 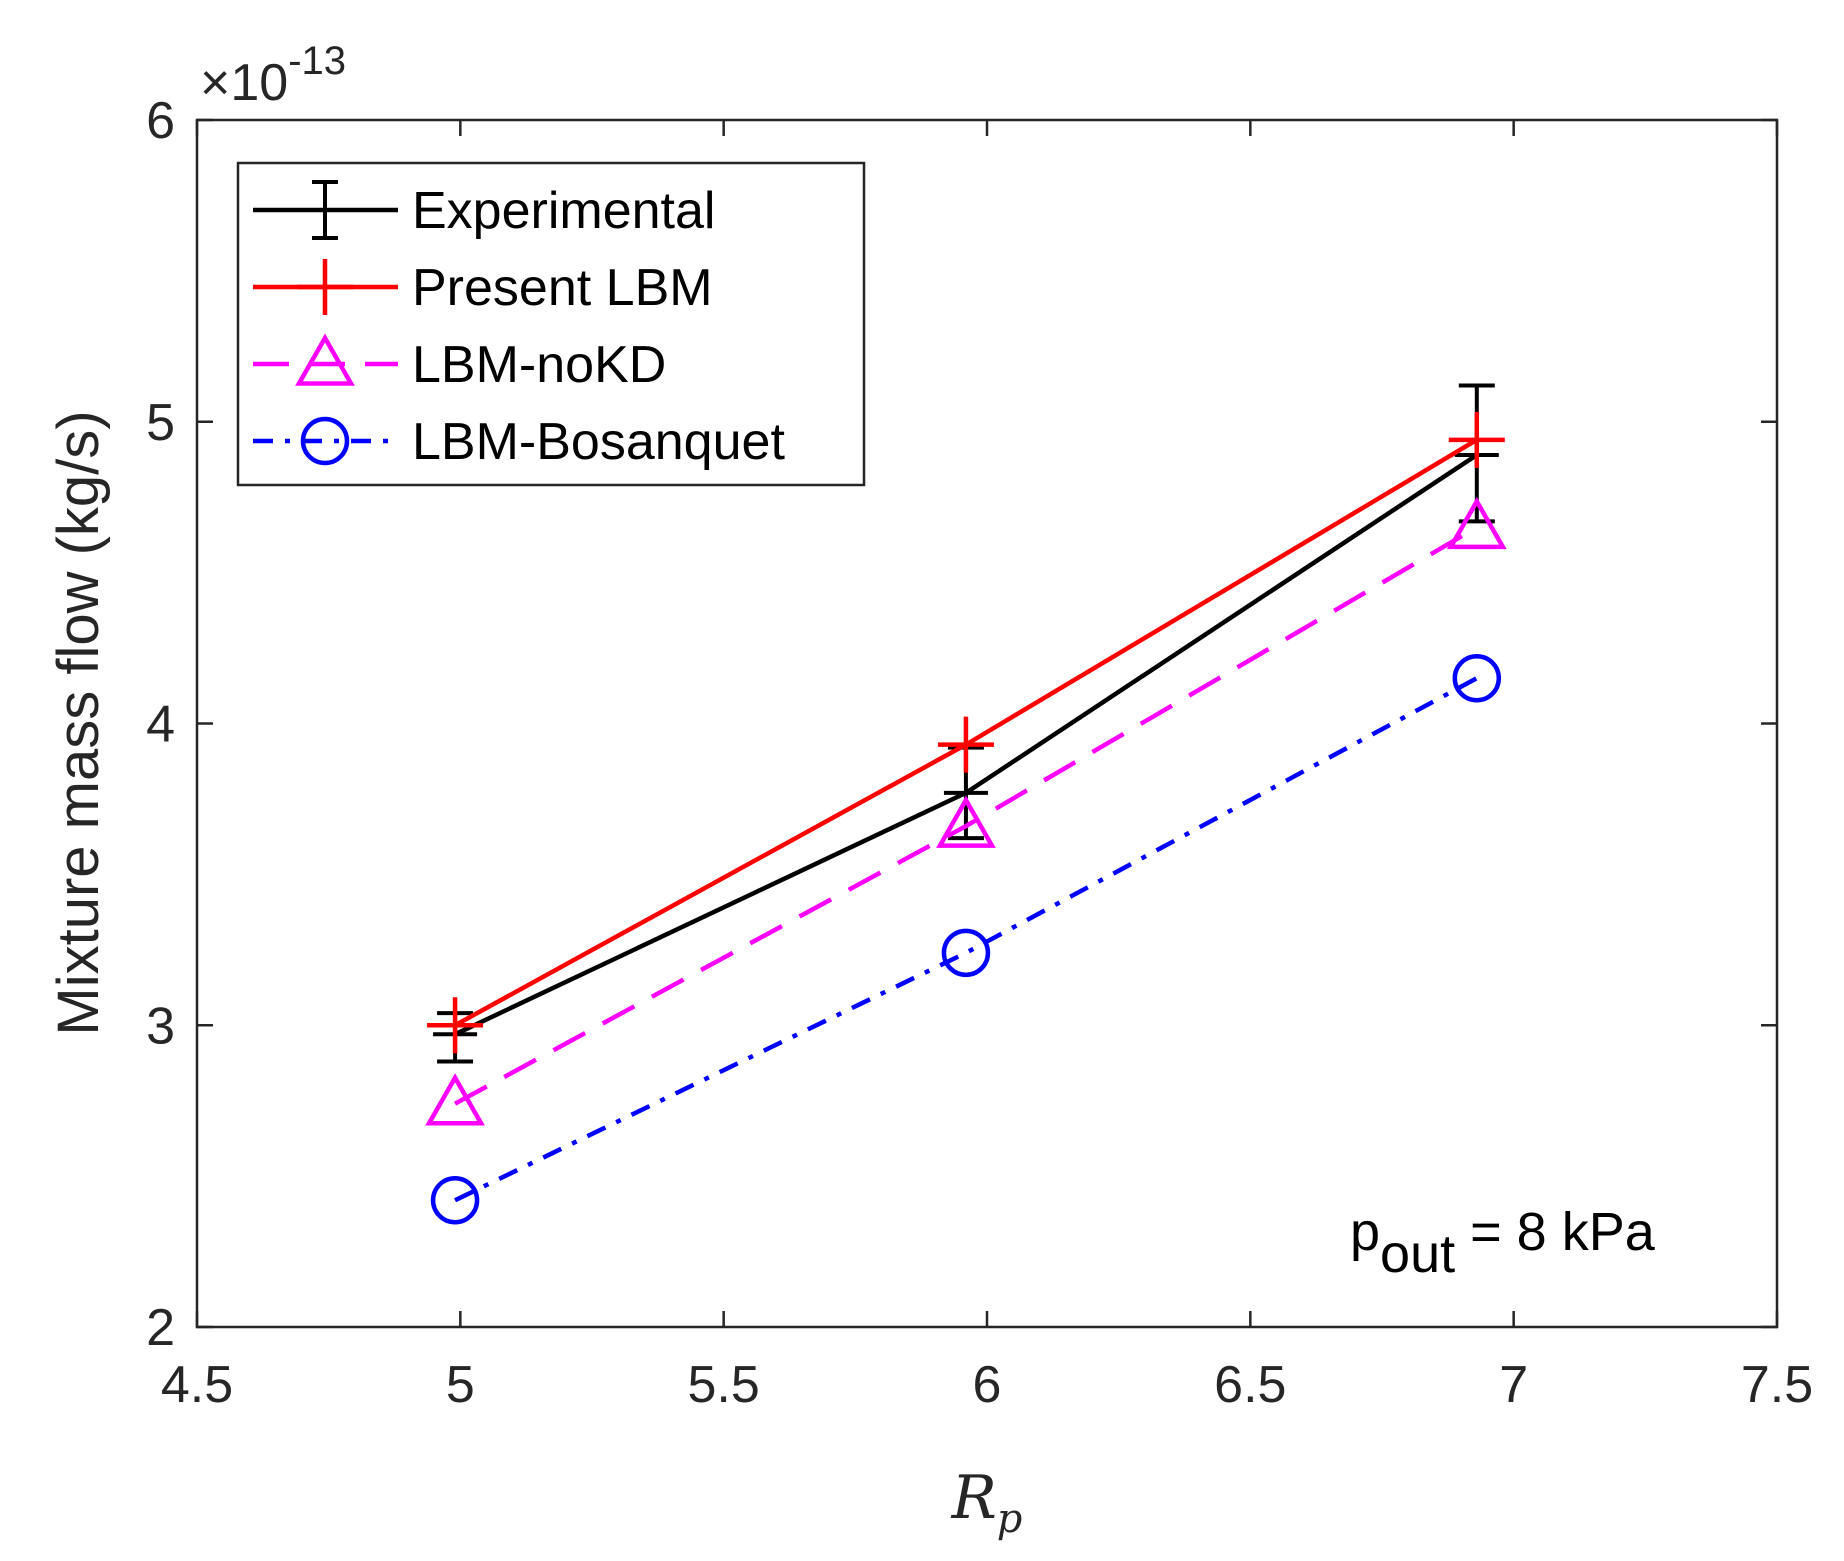 What do you see at coordinates (724, 1385) in the screenshot?
I see `x-tick-label: 5.5` at bounding box center [724, 1385].